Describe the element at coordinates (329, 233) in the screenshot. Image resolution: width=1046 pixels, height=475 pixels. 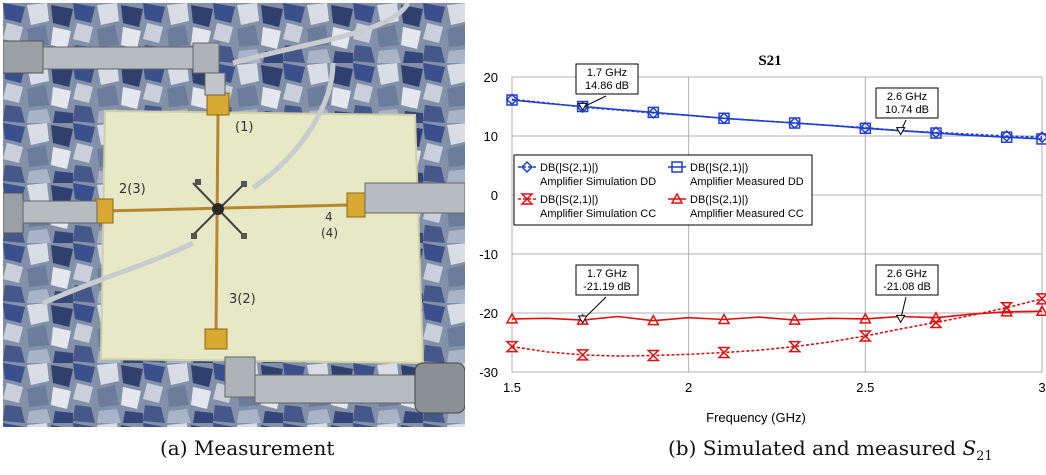
I see `port-label-4-paren: (4)` at that location.